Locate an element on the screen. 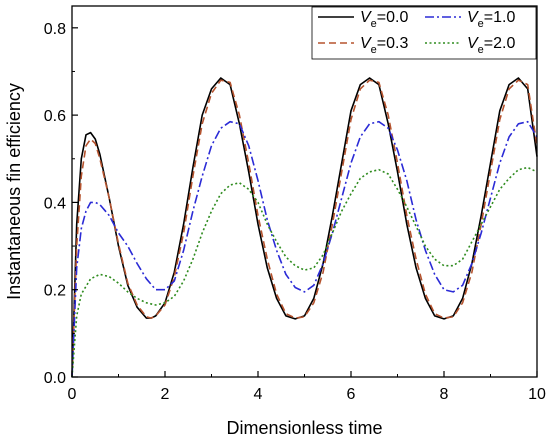 The width and height of the screenshot is (550, 440). legend-label-1: Ve=0.3 is located at coordinates (384, 45).